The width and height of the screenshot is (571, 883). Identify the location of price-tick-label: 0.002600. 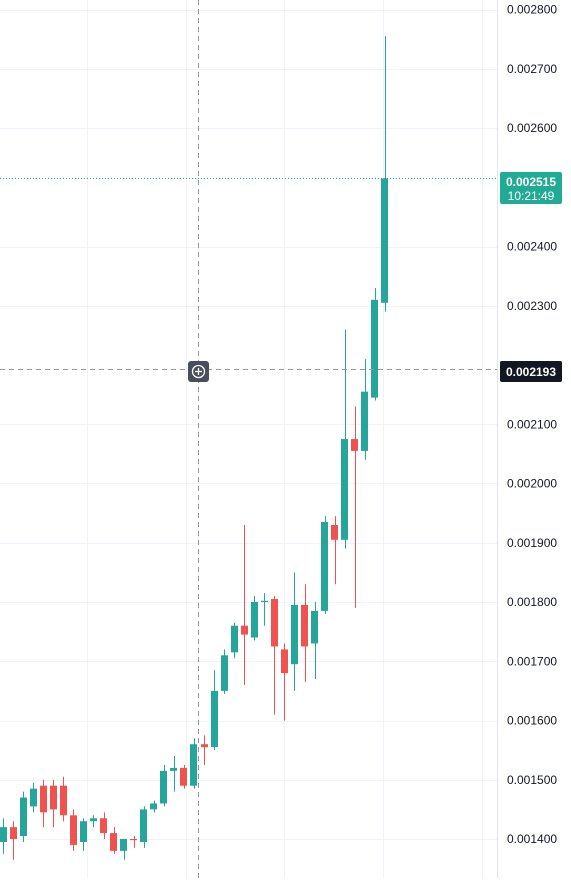
(532, 128).